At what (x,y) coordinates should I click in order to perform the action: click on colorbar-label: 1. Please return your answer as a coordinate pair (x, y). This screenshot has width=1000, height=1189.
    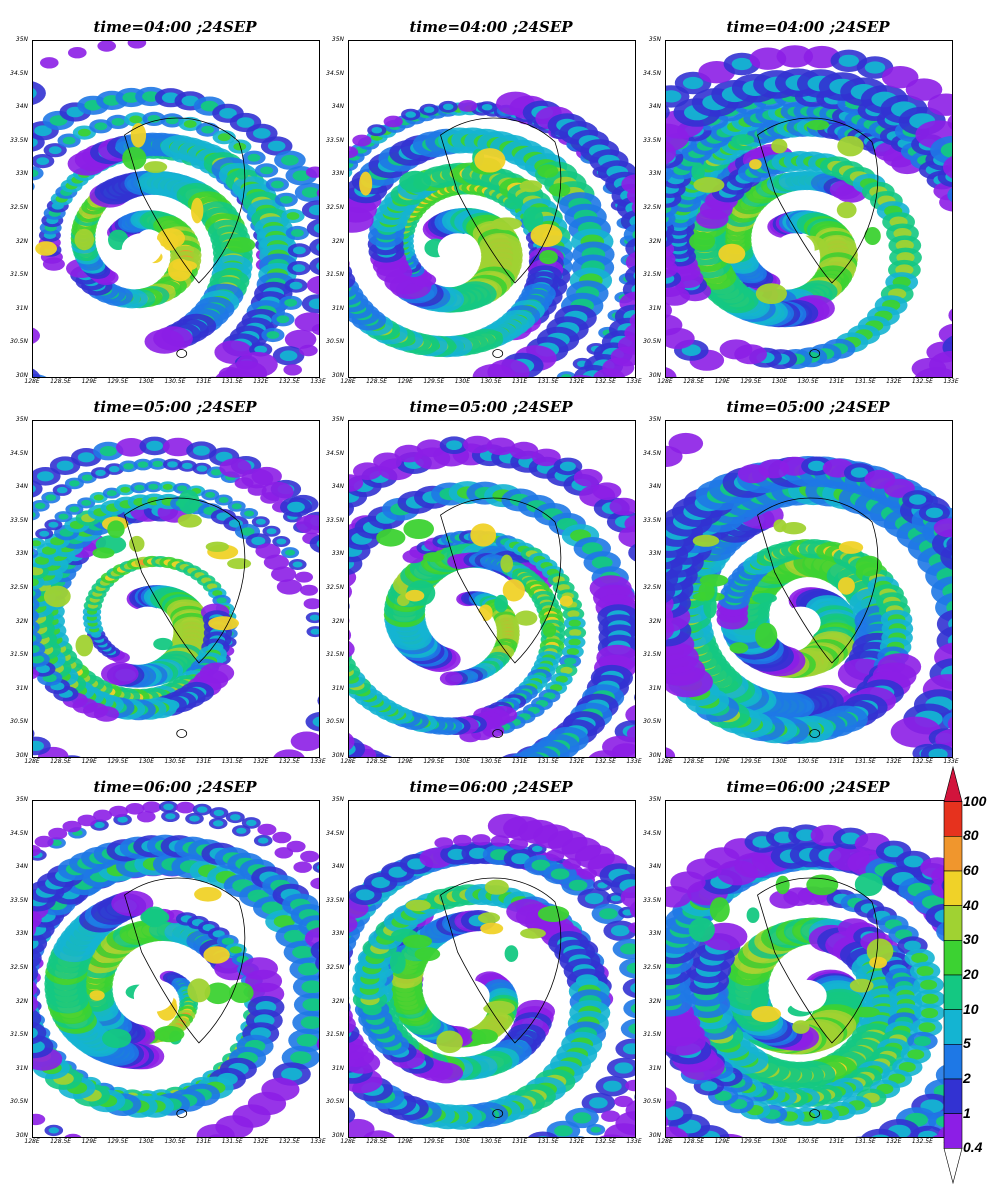
    Looking at the image, I should click on (967, 1112).